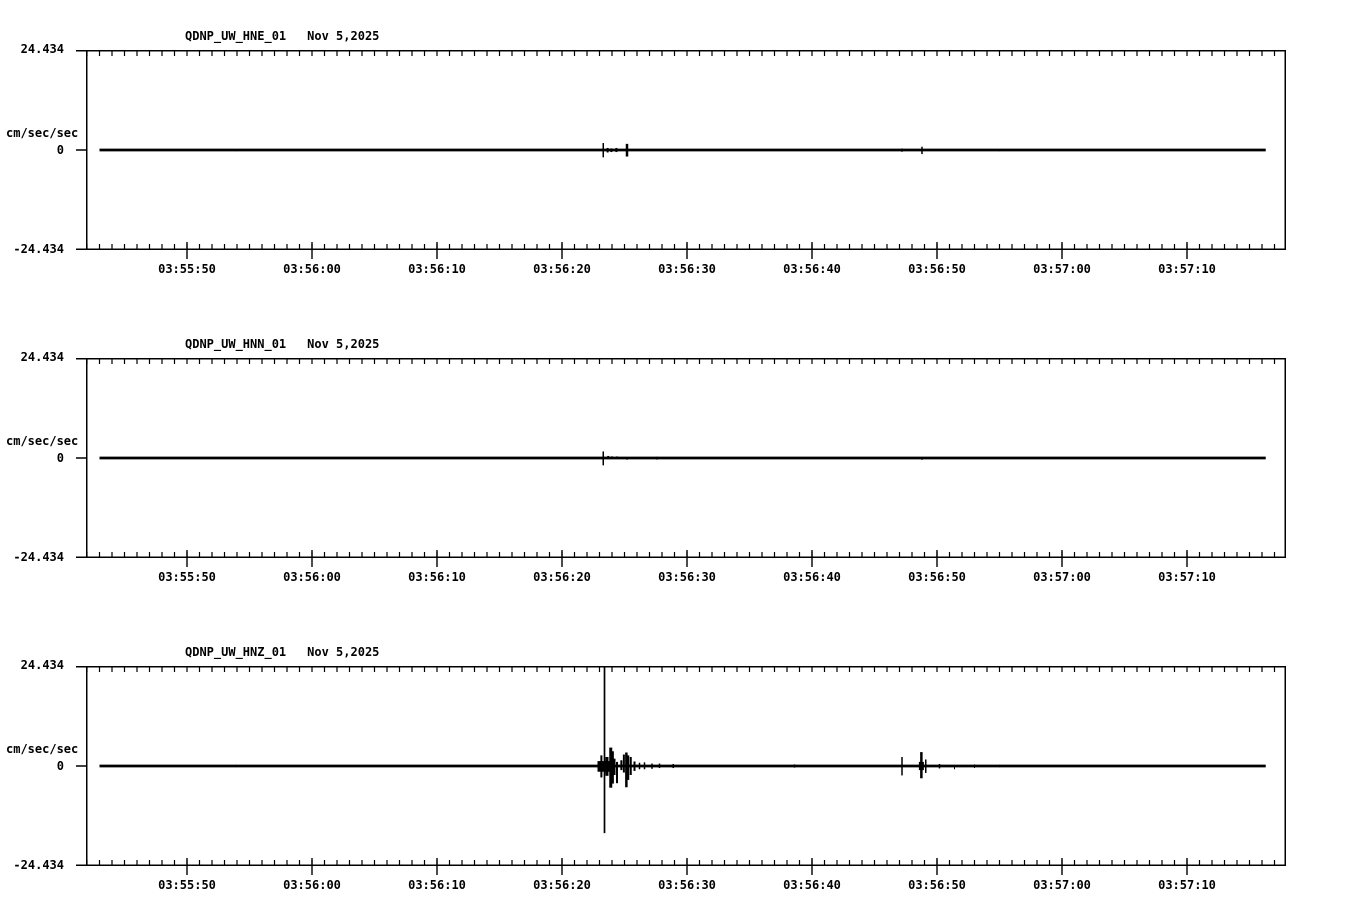  I want to click on trace-title: QDNP_UW_HNE_01 Nov 5,2025, so click(282, 36).